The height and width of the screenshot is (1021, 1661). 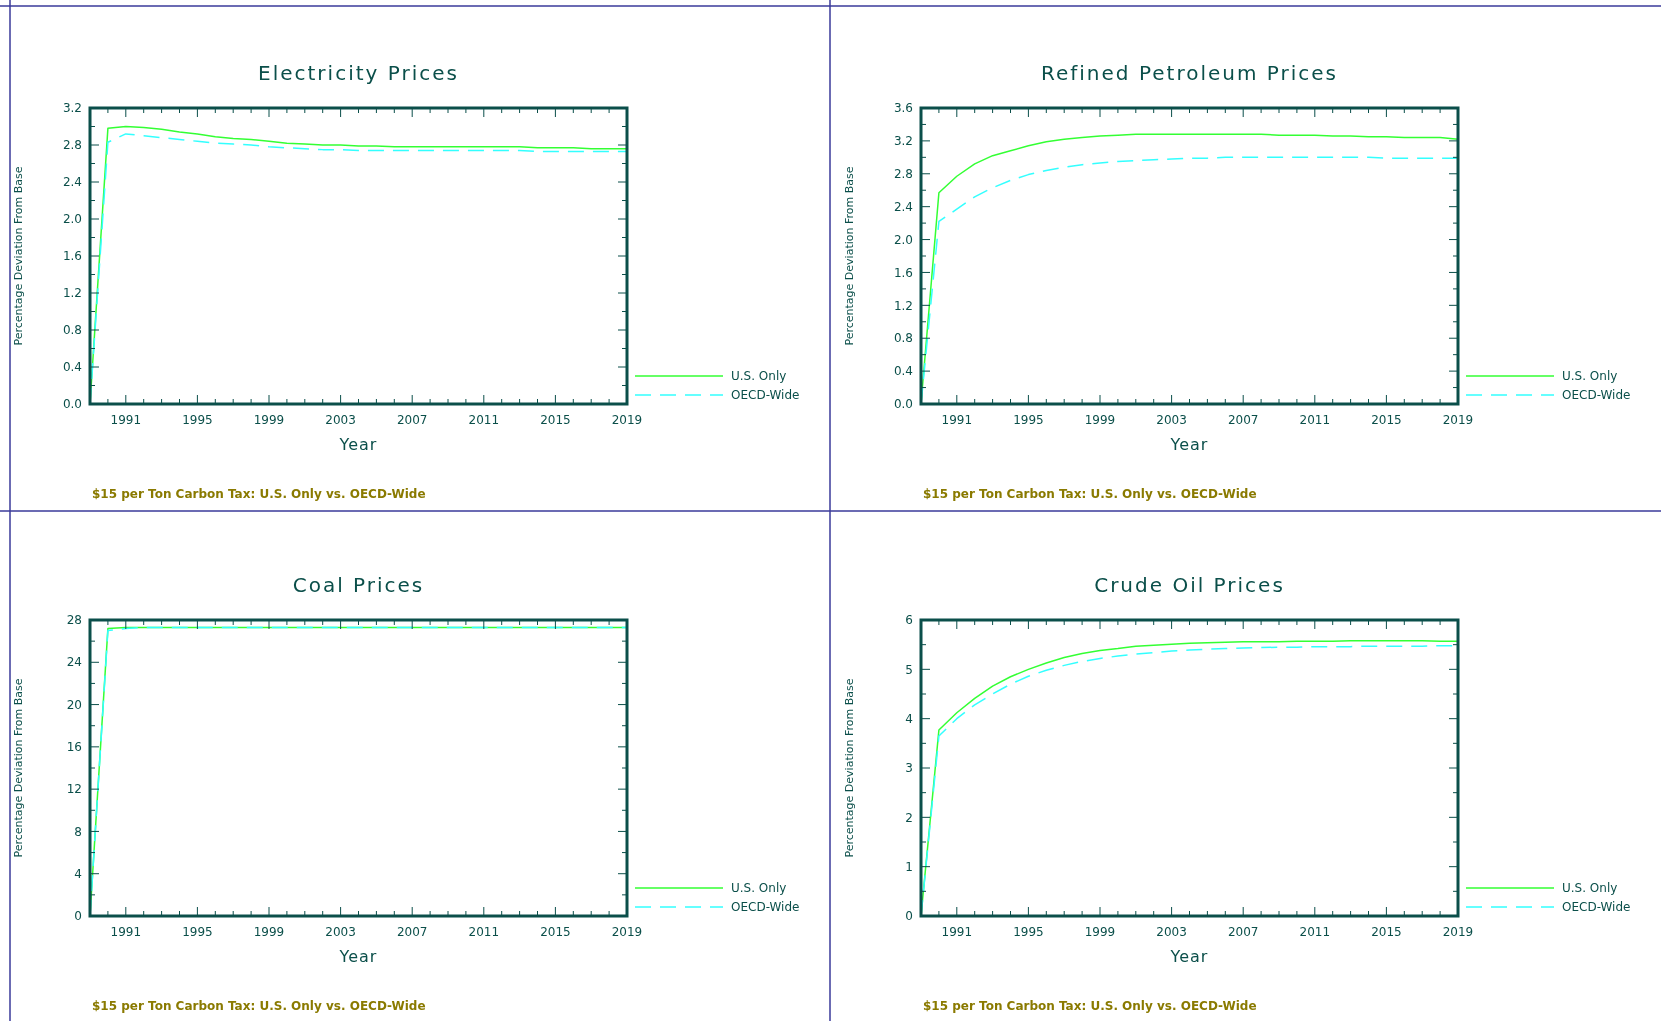 I want to click on chart-title: Crude Oil Prices, so click(x=1189, y=585).